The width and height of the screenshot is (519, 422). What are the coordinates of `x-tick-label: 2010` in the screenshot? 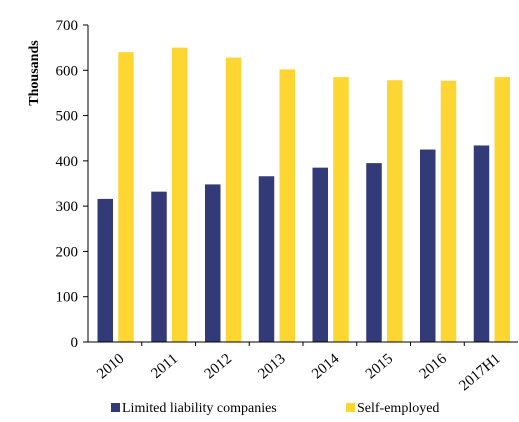 It's located at (110, 367).